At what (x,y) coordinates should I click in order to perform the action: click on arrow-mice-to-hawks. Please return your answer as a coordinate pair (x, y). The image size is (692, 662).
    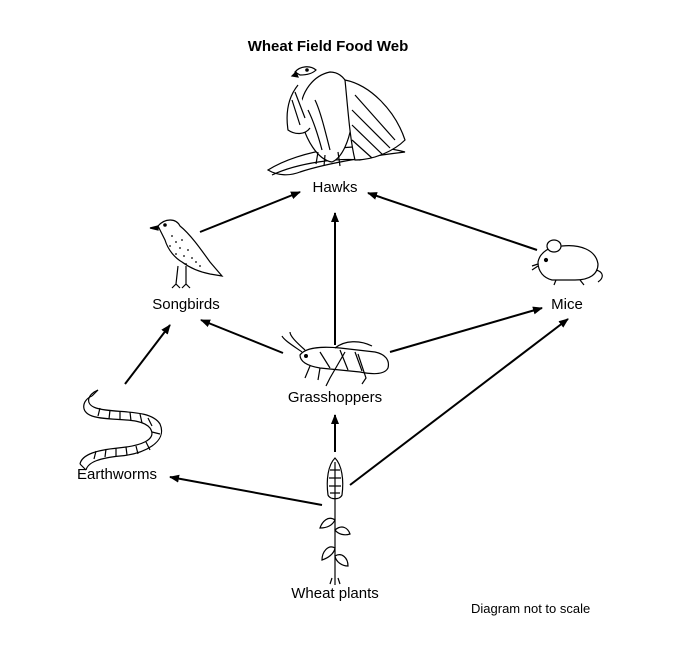
    Looking at the image, I should click on (452, 221).